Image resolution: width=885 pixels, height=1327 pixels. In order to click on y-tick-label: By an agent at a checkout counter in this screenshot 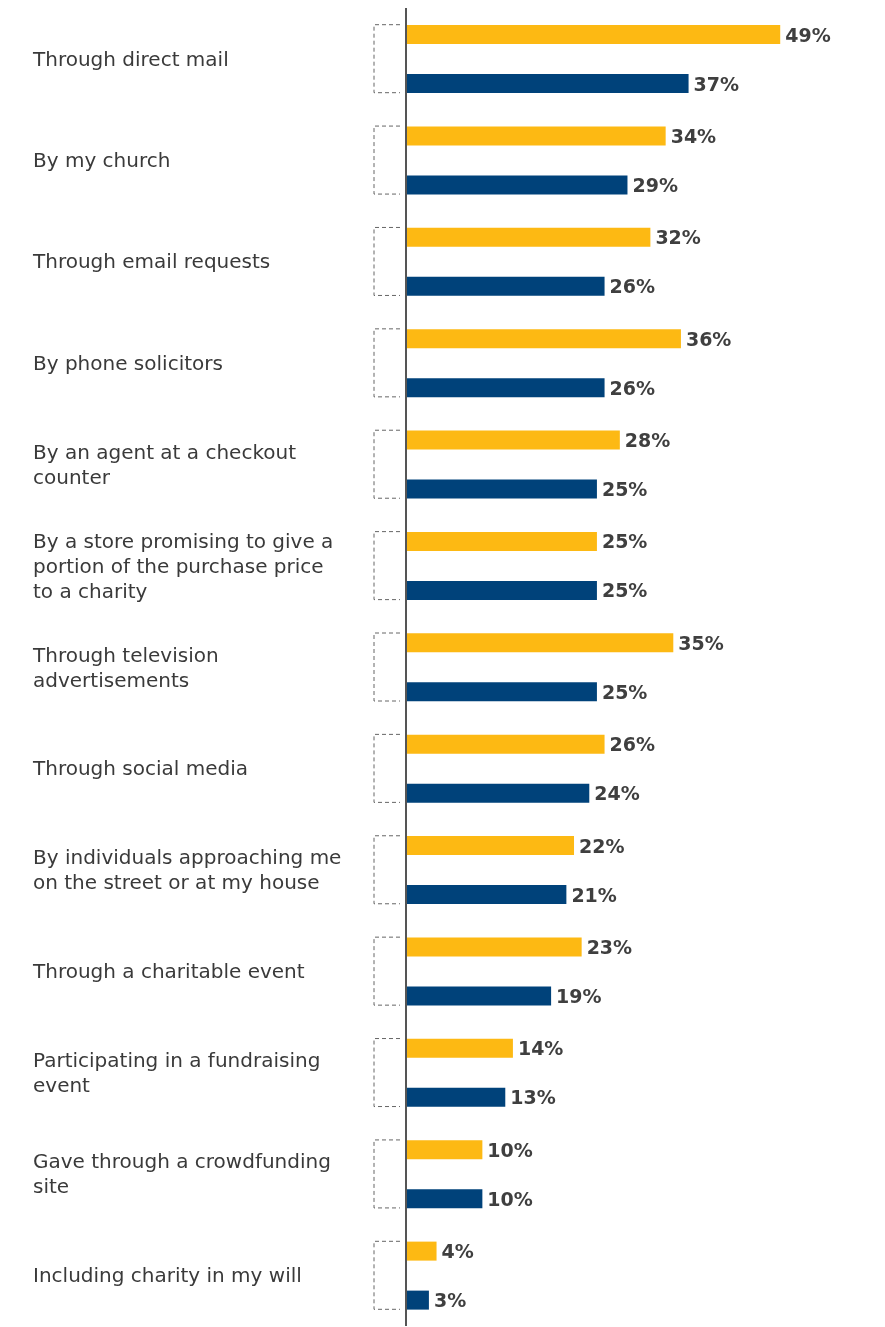, I will do `click(165, 464)`.